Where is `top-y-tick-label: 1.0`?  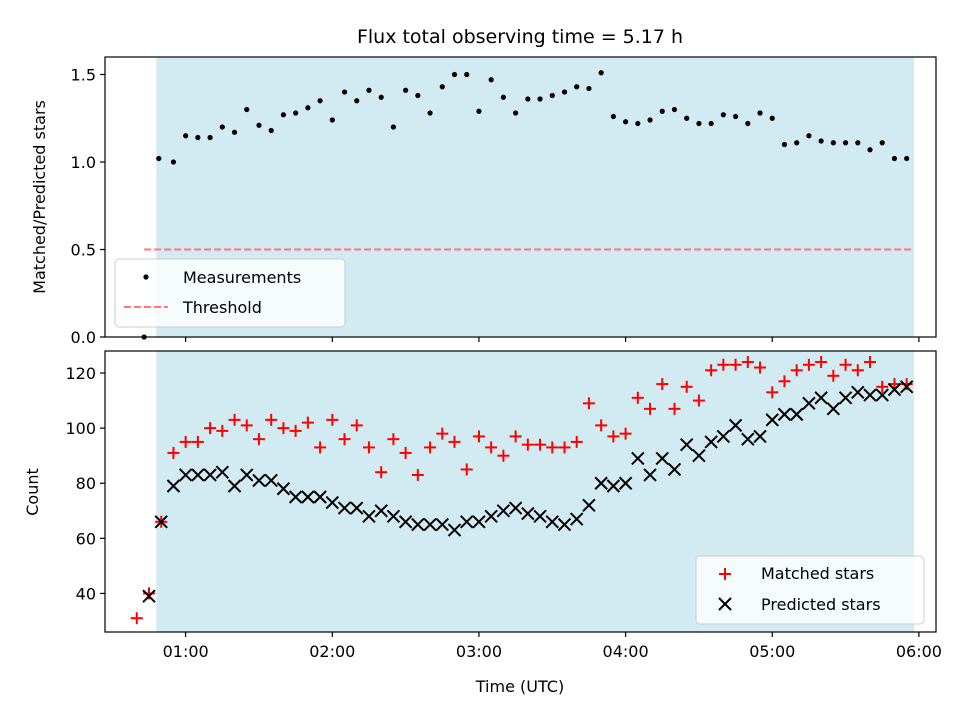
top-y-tick-label: 1.0 is located at coordinates (83, 162).